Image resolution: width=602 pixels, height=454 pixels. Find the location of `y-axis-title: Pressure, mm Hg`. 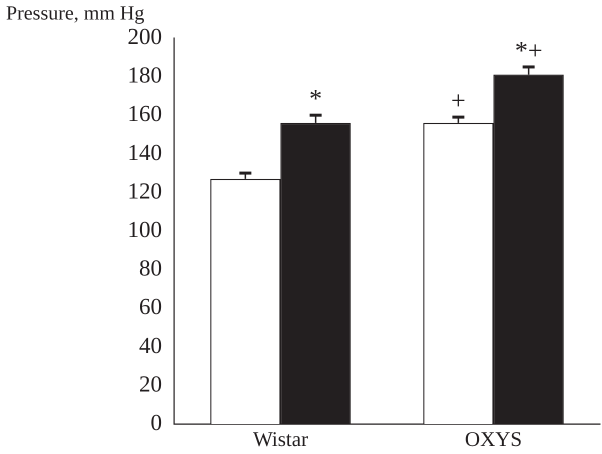

y-axis-title: Pressure, mm Hg is located at coordinates (75, 13).